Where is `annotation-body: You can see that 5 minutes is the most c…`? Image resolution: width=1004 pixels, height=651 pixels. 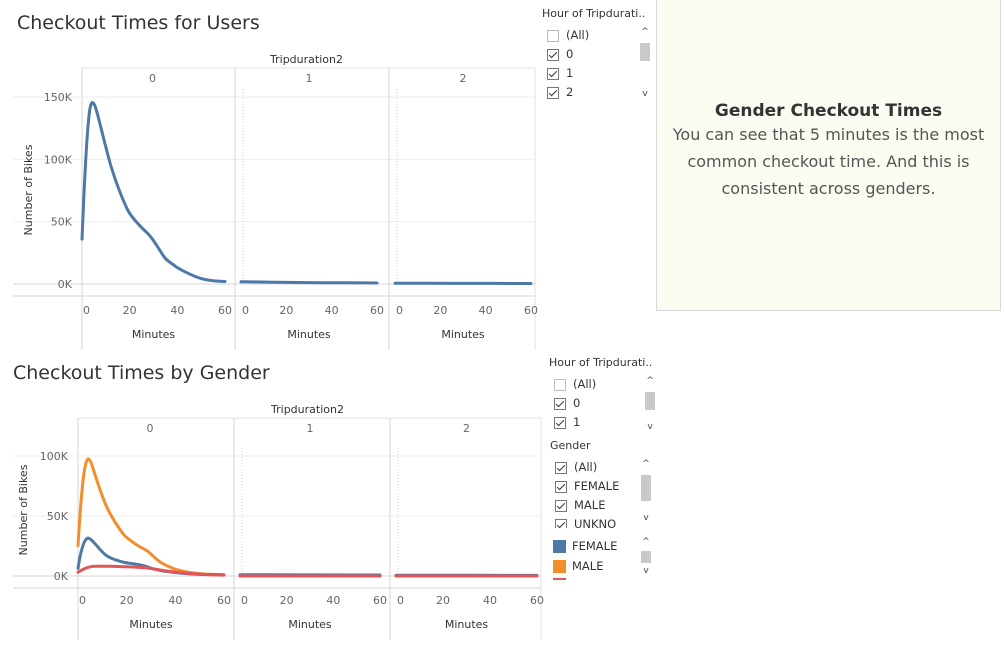
annotation-body: You can see that 5 minutes is the most c… is located at coordinates (828, 161).